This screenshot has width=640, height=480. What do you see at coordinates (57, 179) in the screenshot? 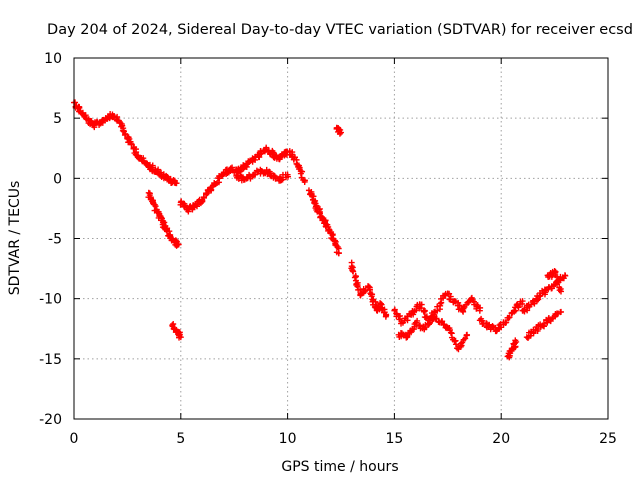
I see `y-tick-label: 0` at bounding box center [57, 179].